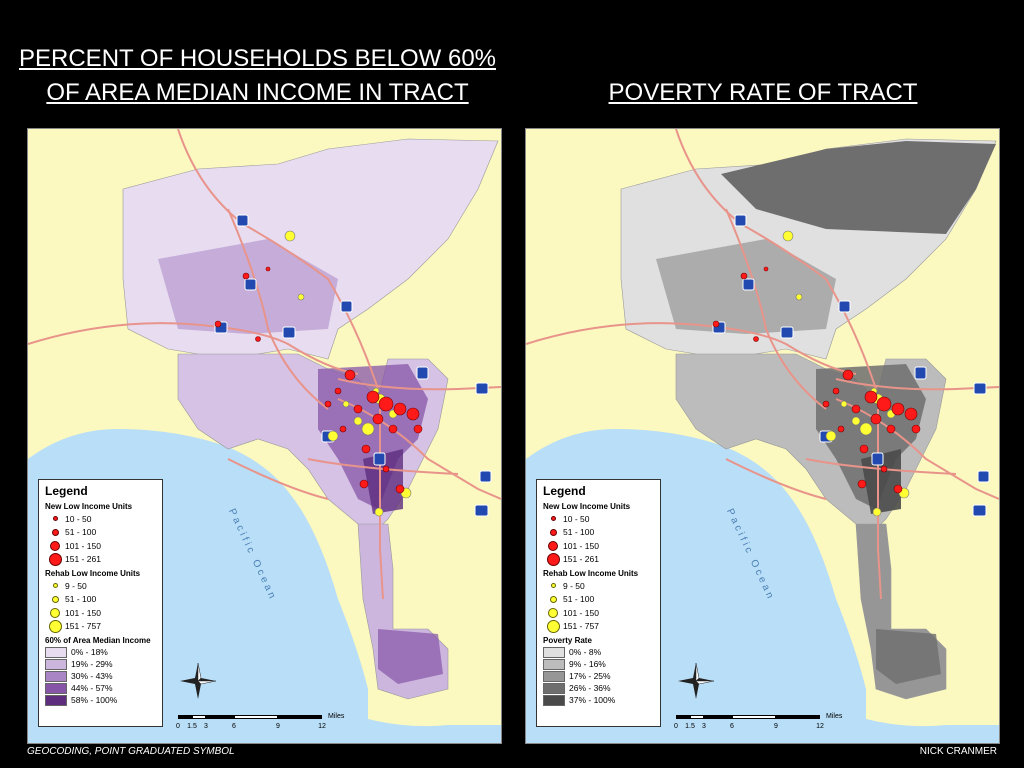 The height and width of the screenshot is (768, 1024). What do you see at coordinates (763, 92) in the screenshot?
I see `right-map-title: POVERTY RATE OF TRACT` at bounding box center [763, 92].